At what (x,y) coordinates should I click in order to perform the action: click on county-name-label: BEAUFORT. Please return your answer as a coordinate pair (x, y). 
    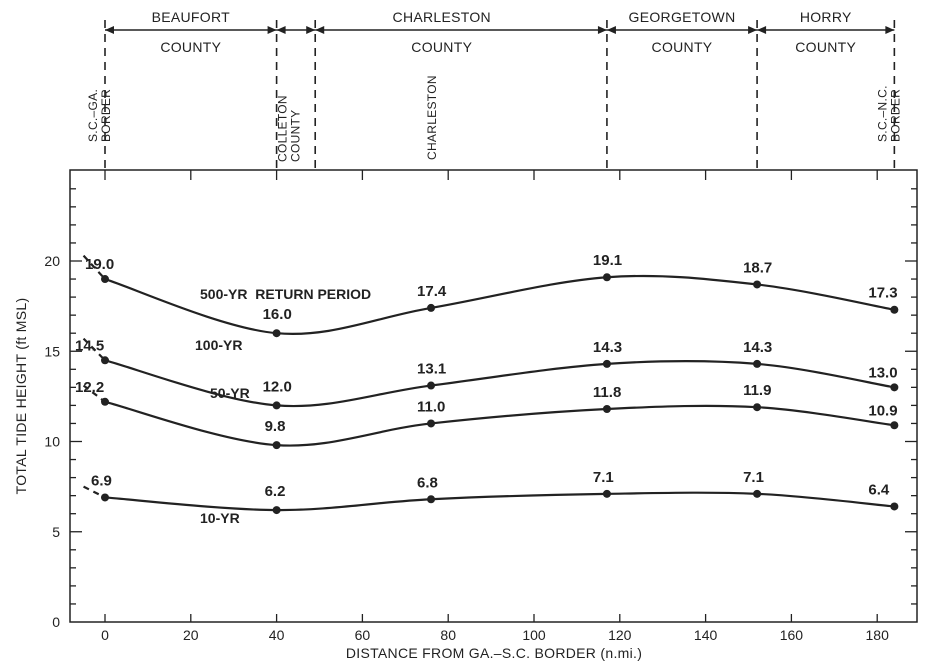
    Looking at the image, I should click on (191, 17).